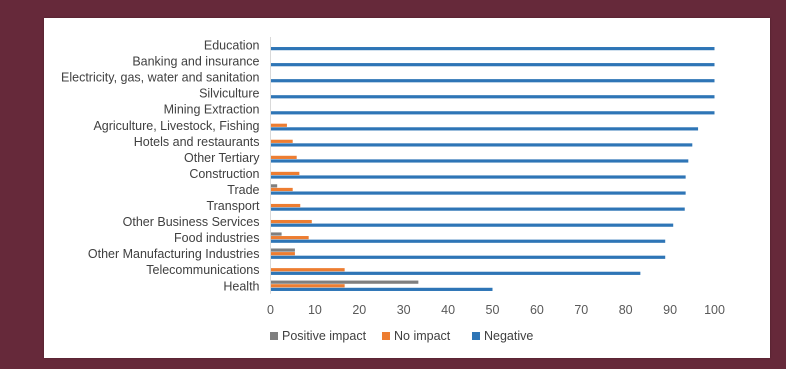 The image size is (786, 369). I want to click on bar-no-impact-agriculture-livestock-fishing, so click(278, 125).